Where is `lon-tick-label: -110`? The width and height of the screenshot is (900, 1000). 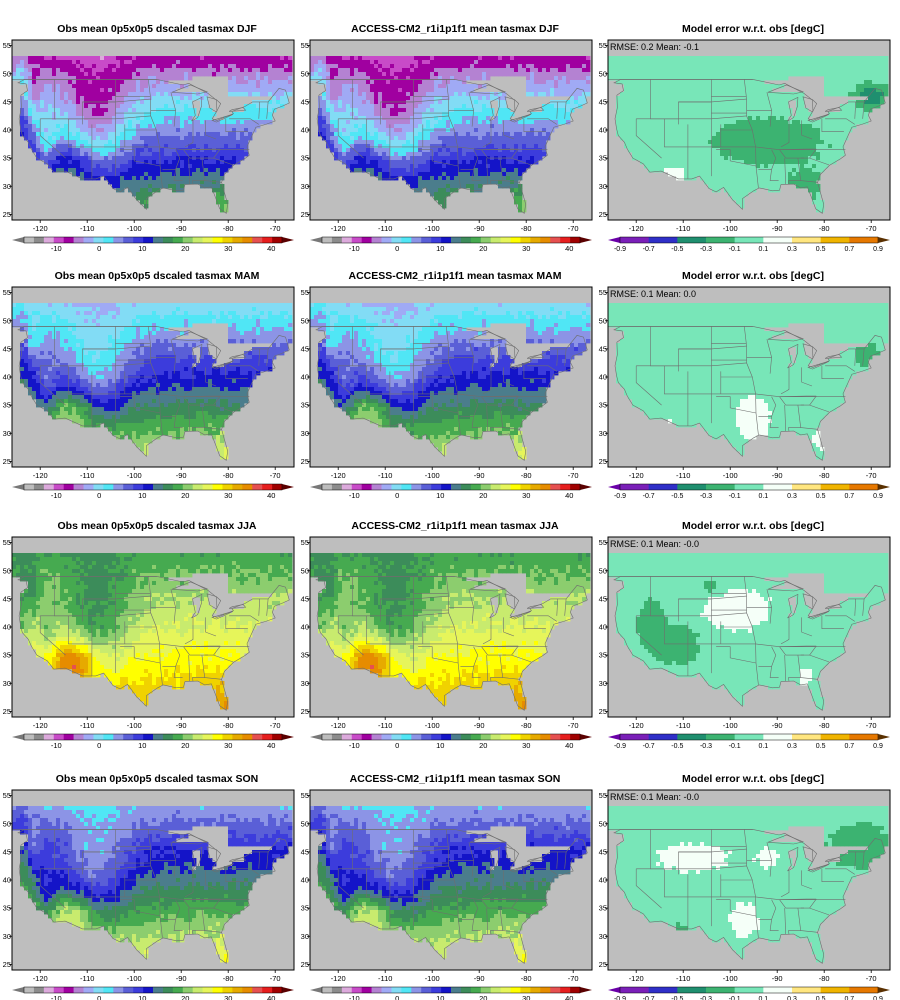
lon-tick-label: -110 is located at coordinates (87, 725).